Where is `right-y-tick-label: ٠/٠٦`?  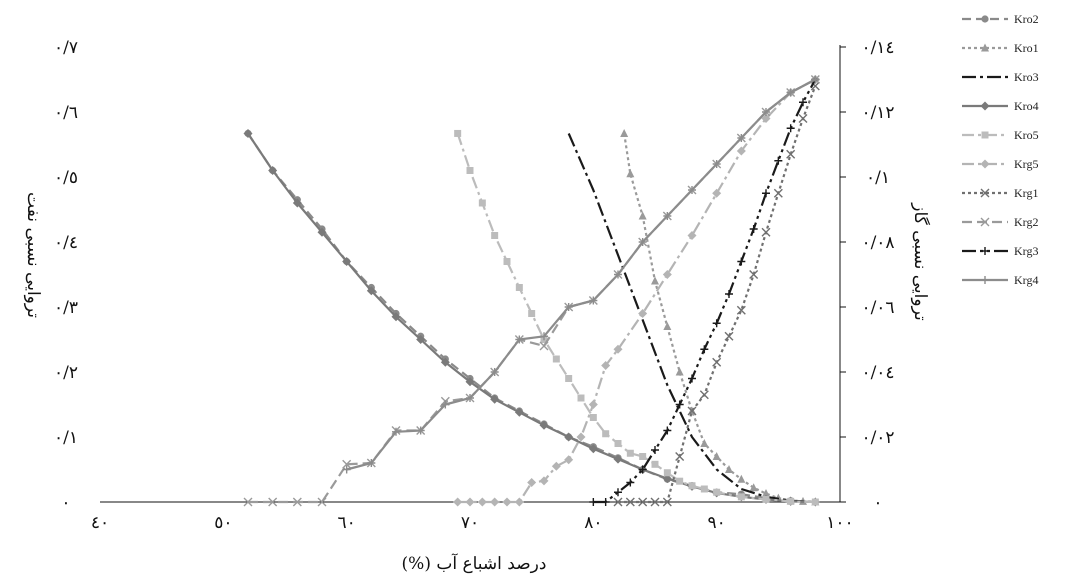 right-y-tick-label: ٠/٠٦ is located at coordinates (877, 308).